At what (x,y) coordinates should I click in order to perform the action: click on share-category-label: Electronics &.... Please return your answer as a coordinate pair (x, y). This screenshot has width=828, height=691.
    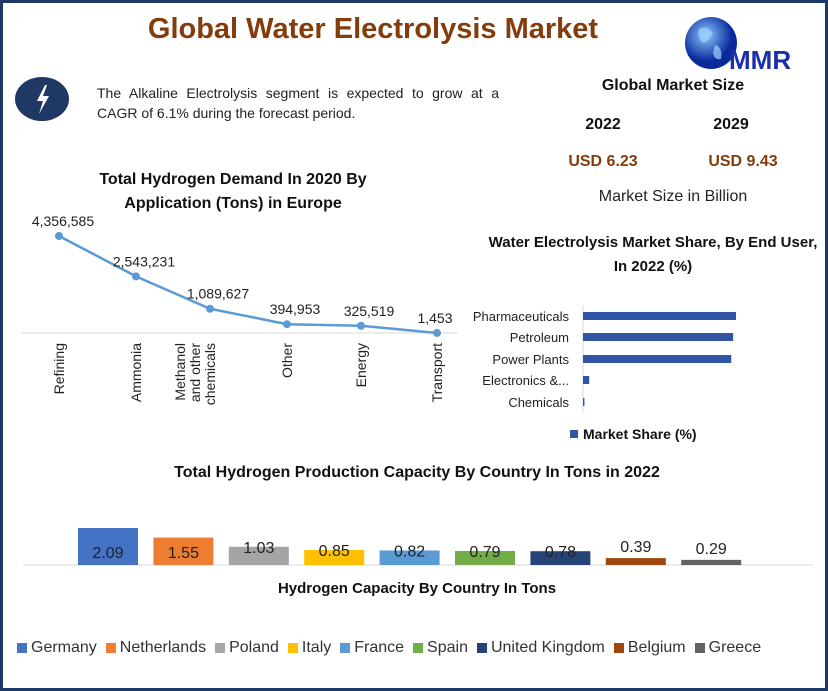
    Looking at the image, I should click on (525, 380).